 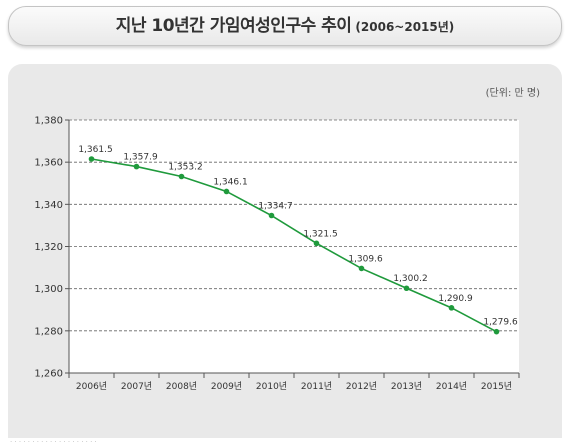 I want to click on y-tick-label: 1,300, so click(x=48, y=289).